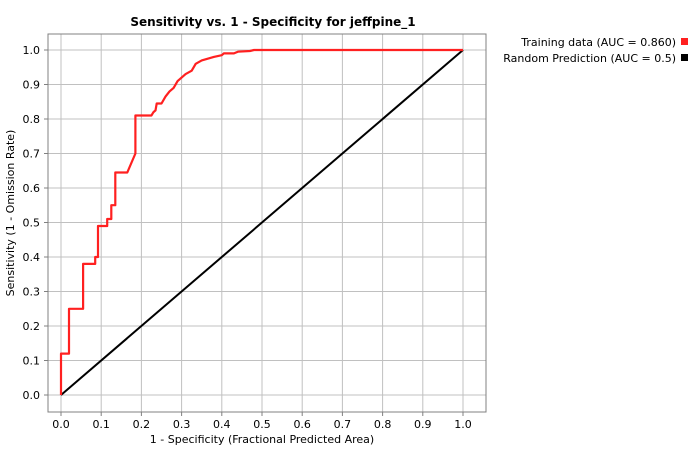 This screenshot has height=450, width=700. Describe the element at coordinates (32, 50) in the screenshot. I see `y-tick-label: 1.0` at that location.